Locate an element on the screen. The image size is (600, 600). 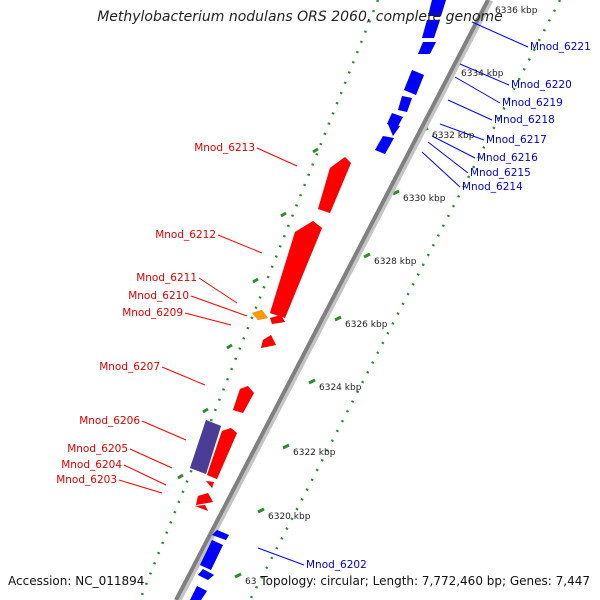
blue-gene-label: Mnod_6217 is located at coordinates (516, 140).